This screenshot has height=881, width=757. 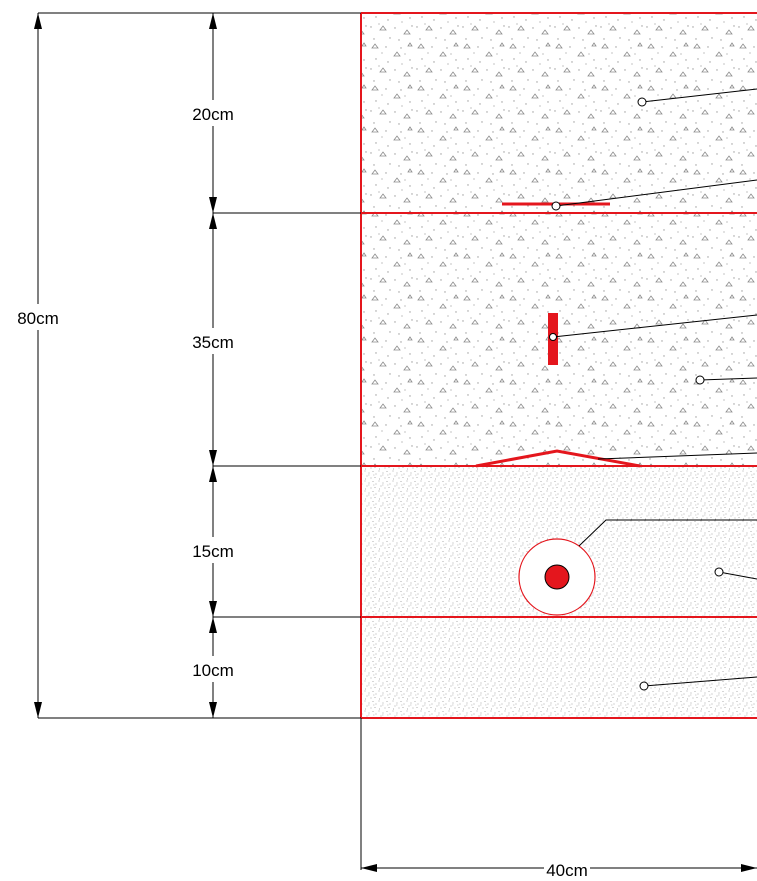 What do you see at coordinates (557, 577) in the screenshot?
I see `pipe-core` at bounding box center [557, 577].